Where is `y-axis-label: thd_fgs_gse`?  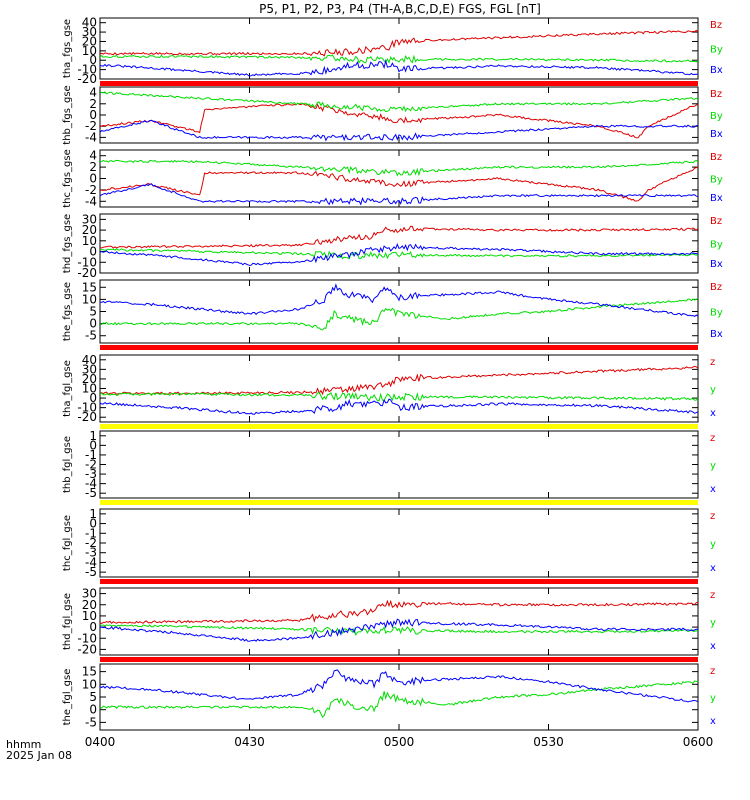
y-axis-label: thd_fgs_gse is located at coordinates (67, 243).